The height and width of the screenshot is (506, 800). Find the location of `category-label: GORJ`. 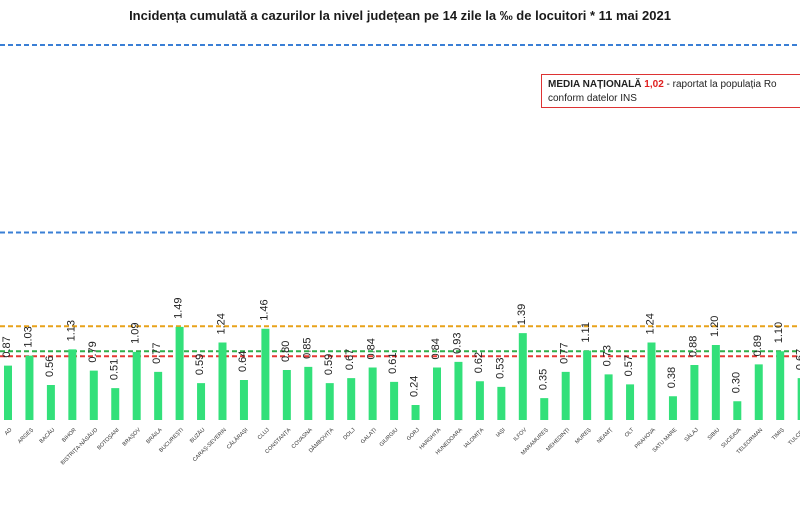

category-label: GORJ is located at coordinates (413, 434).